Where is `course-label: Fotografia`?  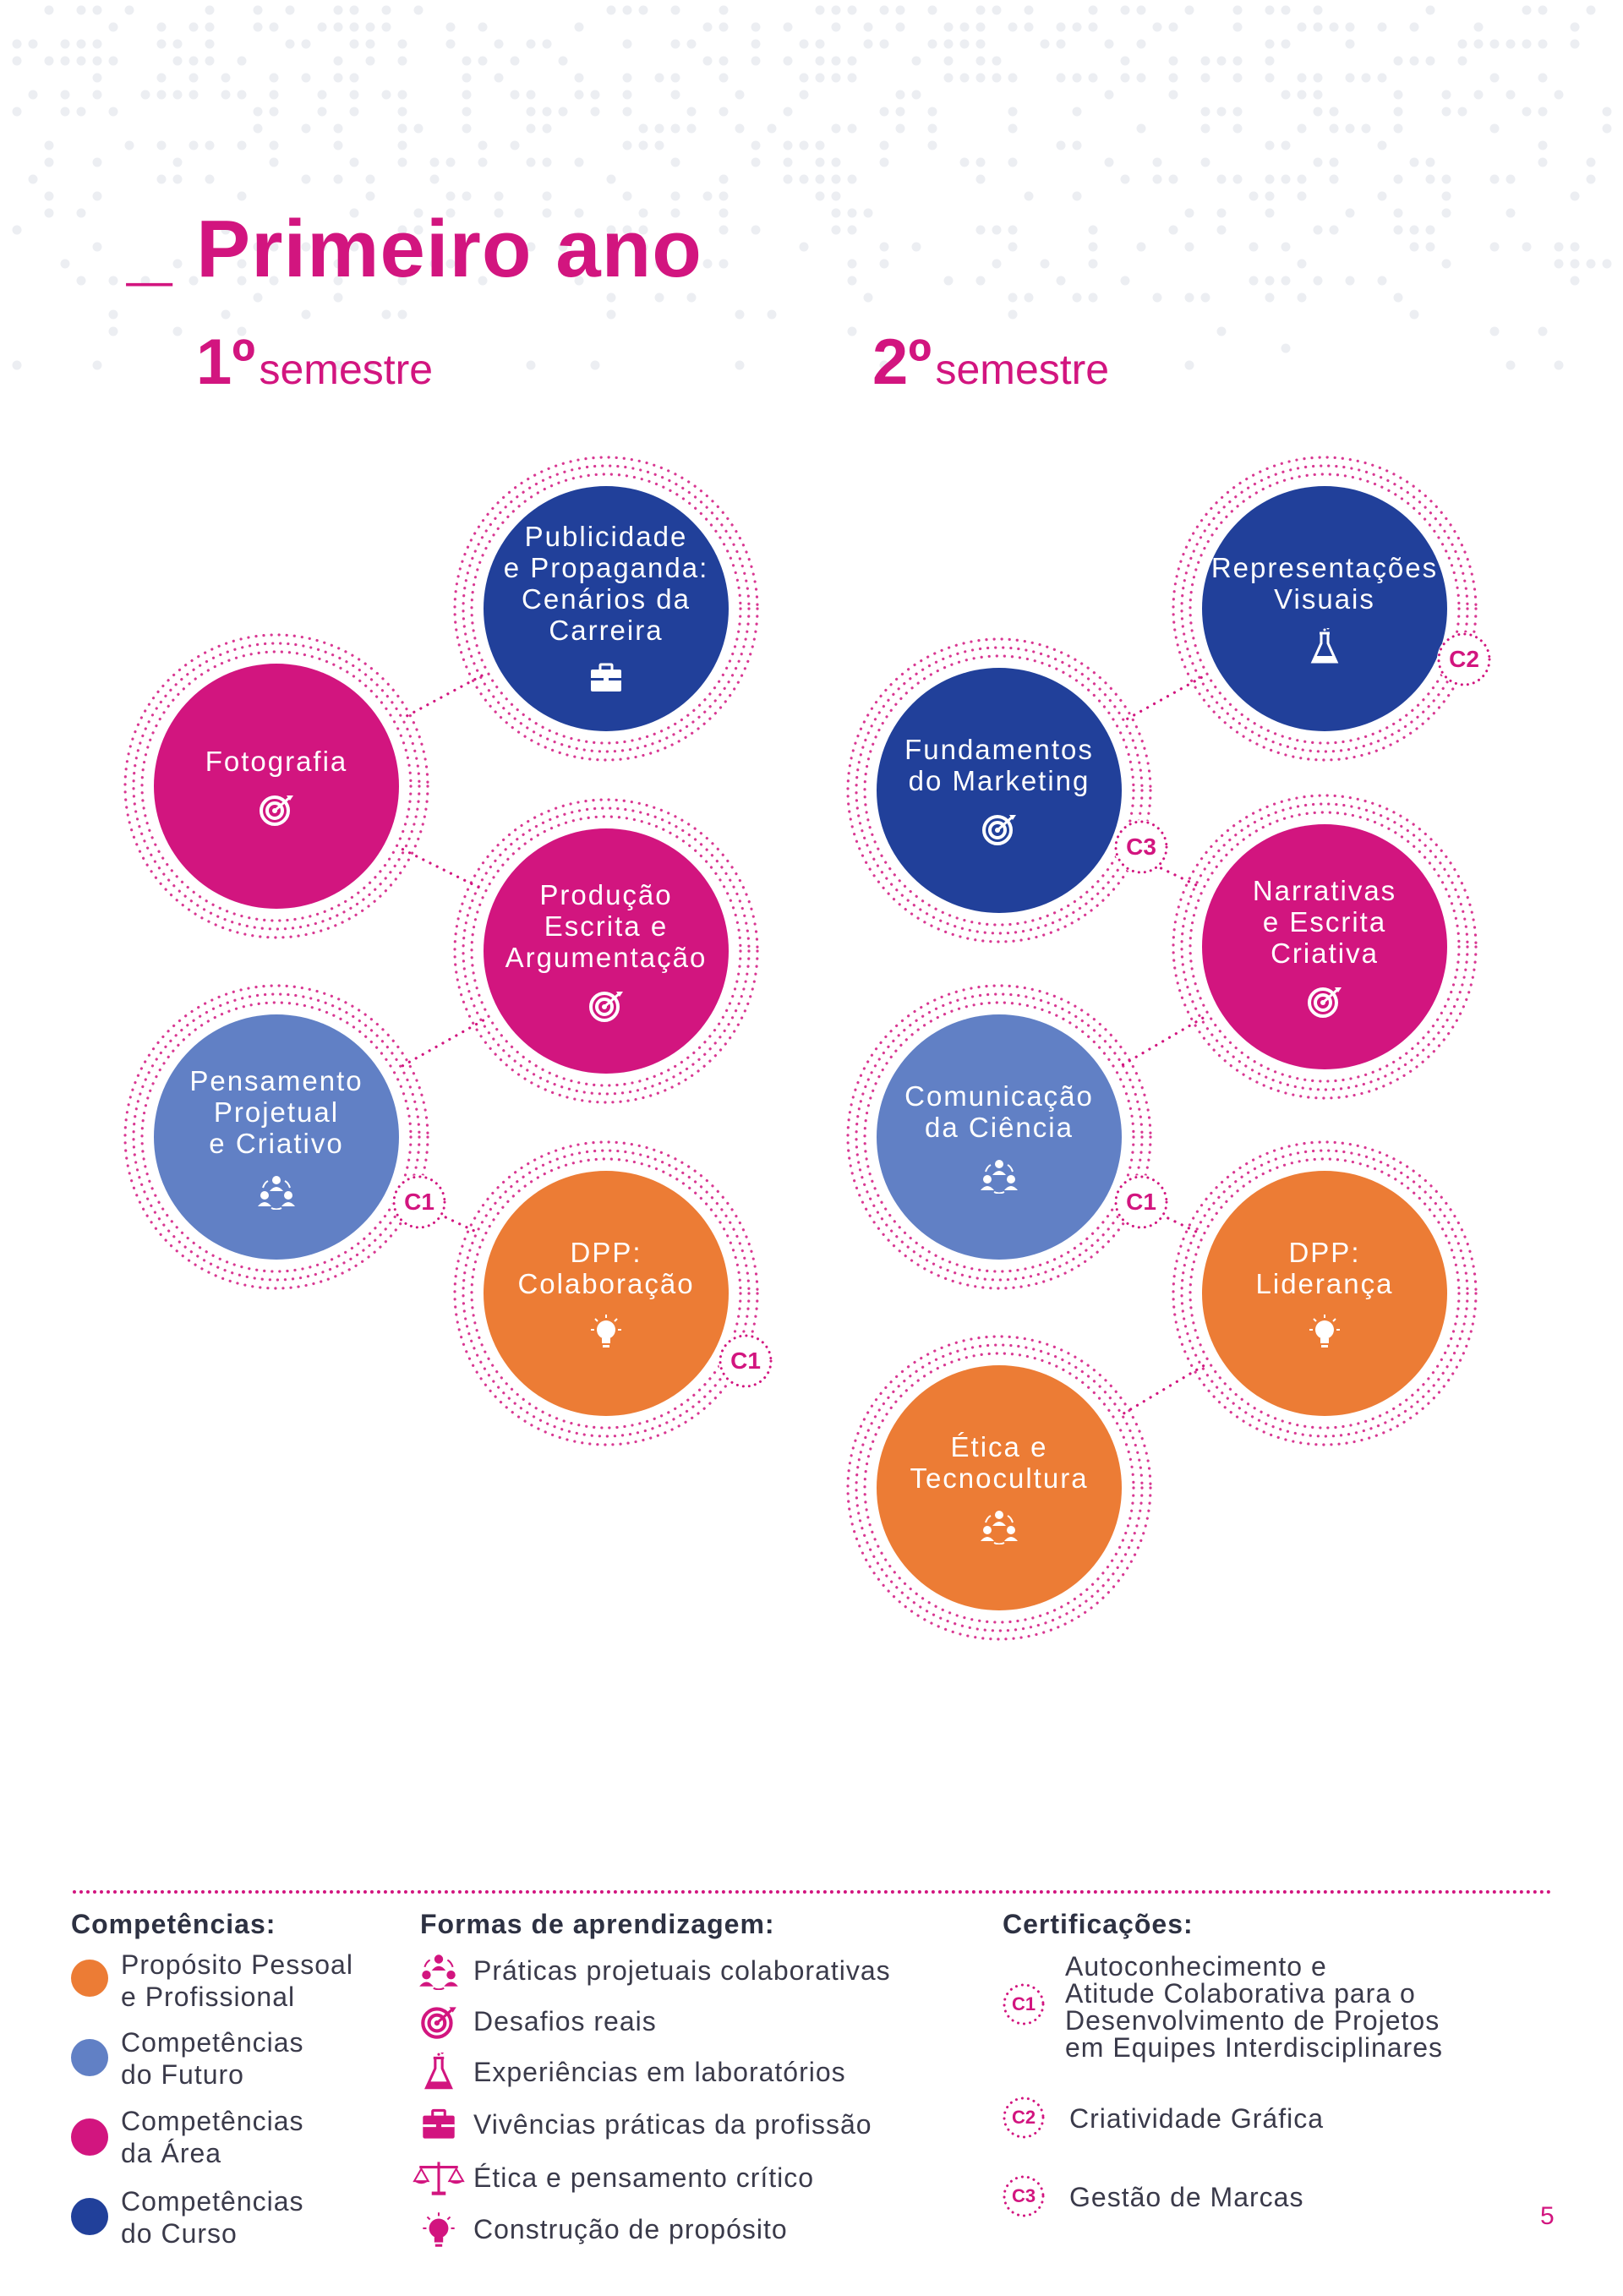 course-label: Fotografia is located at coordinates (277, 761).